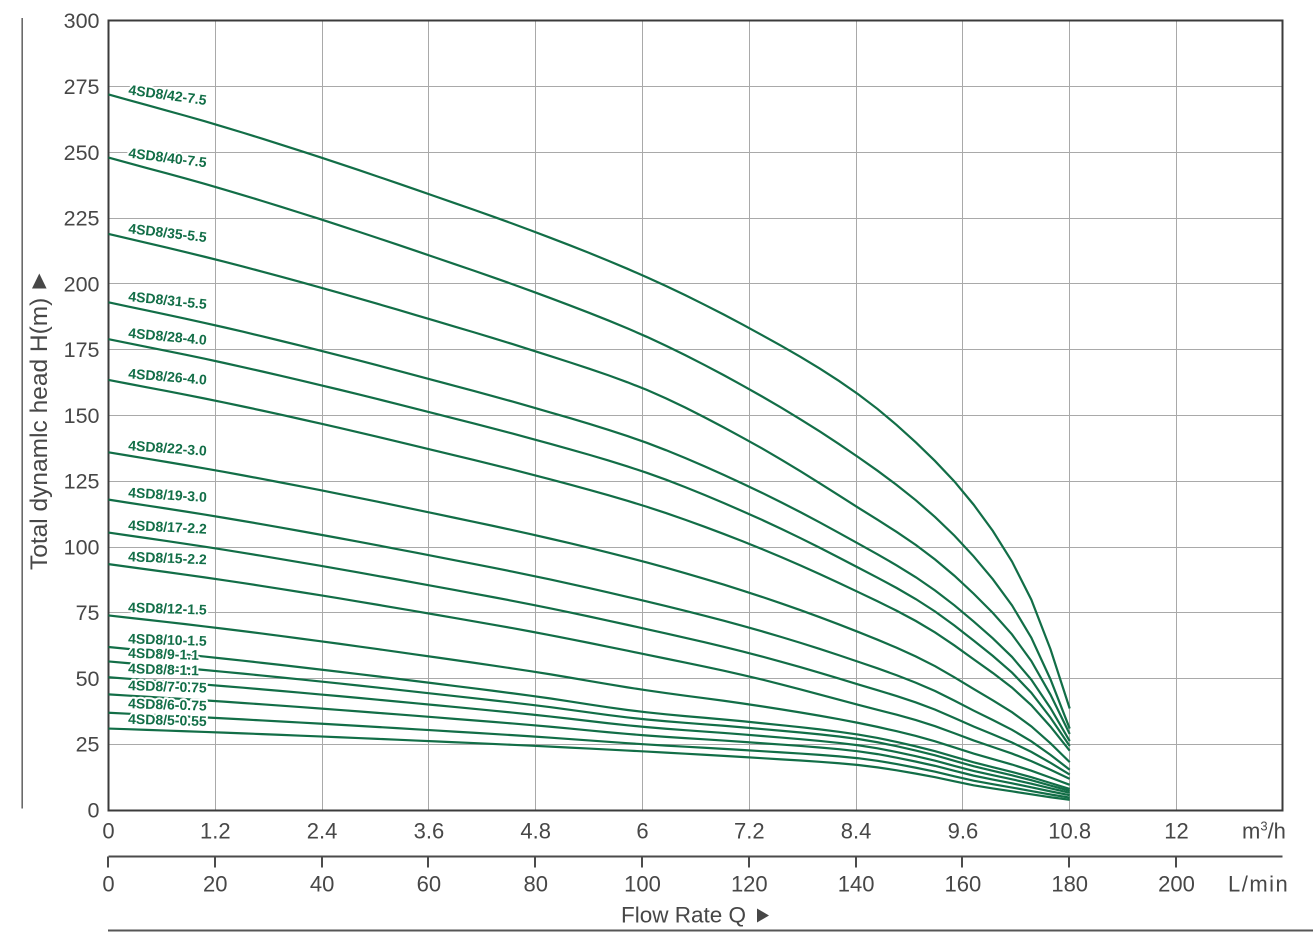  Describe the element at coordinates (167, 720) in the screenshot. I see `svg-text: 4SD8/5-0.55` at that location.